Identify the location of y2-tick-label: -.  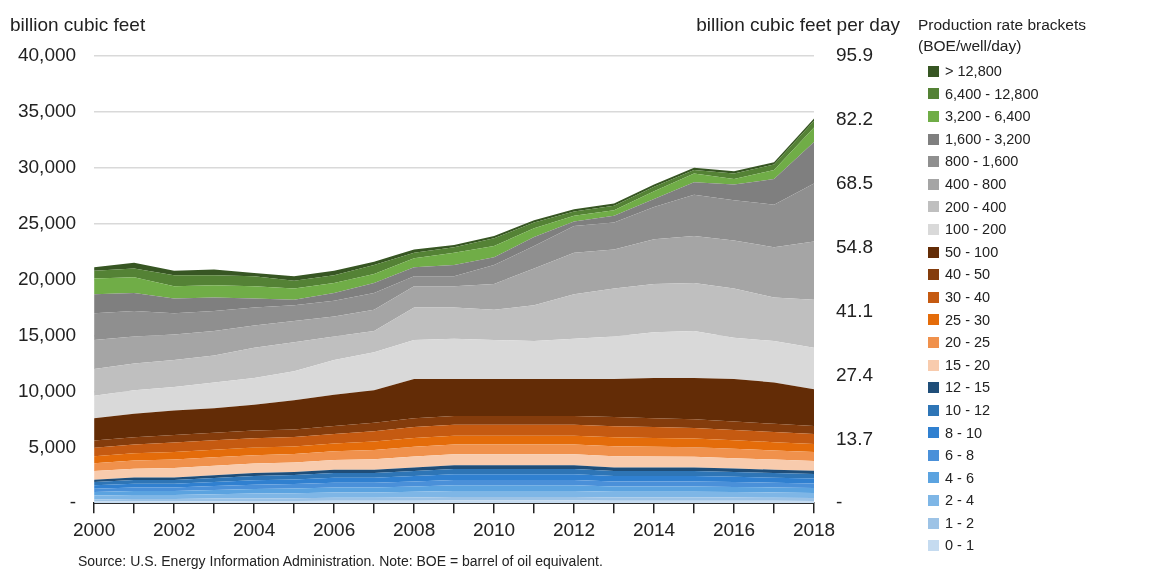
(839, 502).